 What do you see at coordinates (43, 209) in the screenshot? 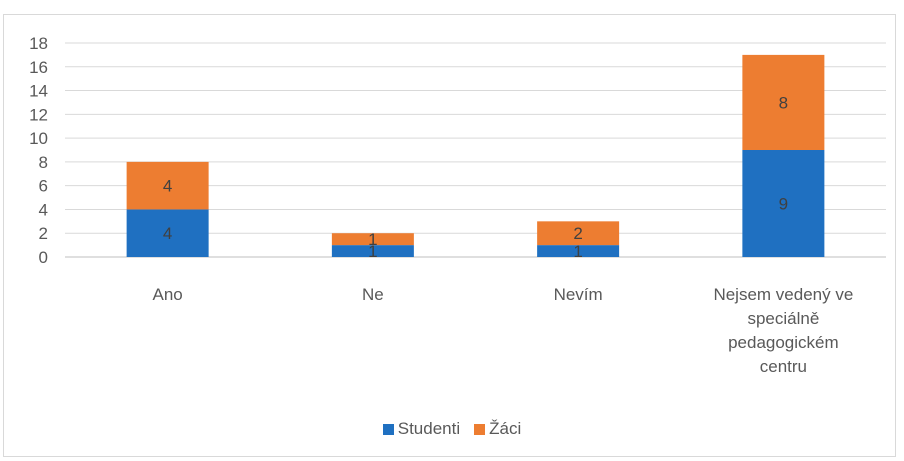
I see `y-tick-label: 4` at bounding box center [43, 209].